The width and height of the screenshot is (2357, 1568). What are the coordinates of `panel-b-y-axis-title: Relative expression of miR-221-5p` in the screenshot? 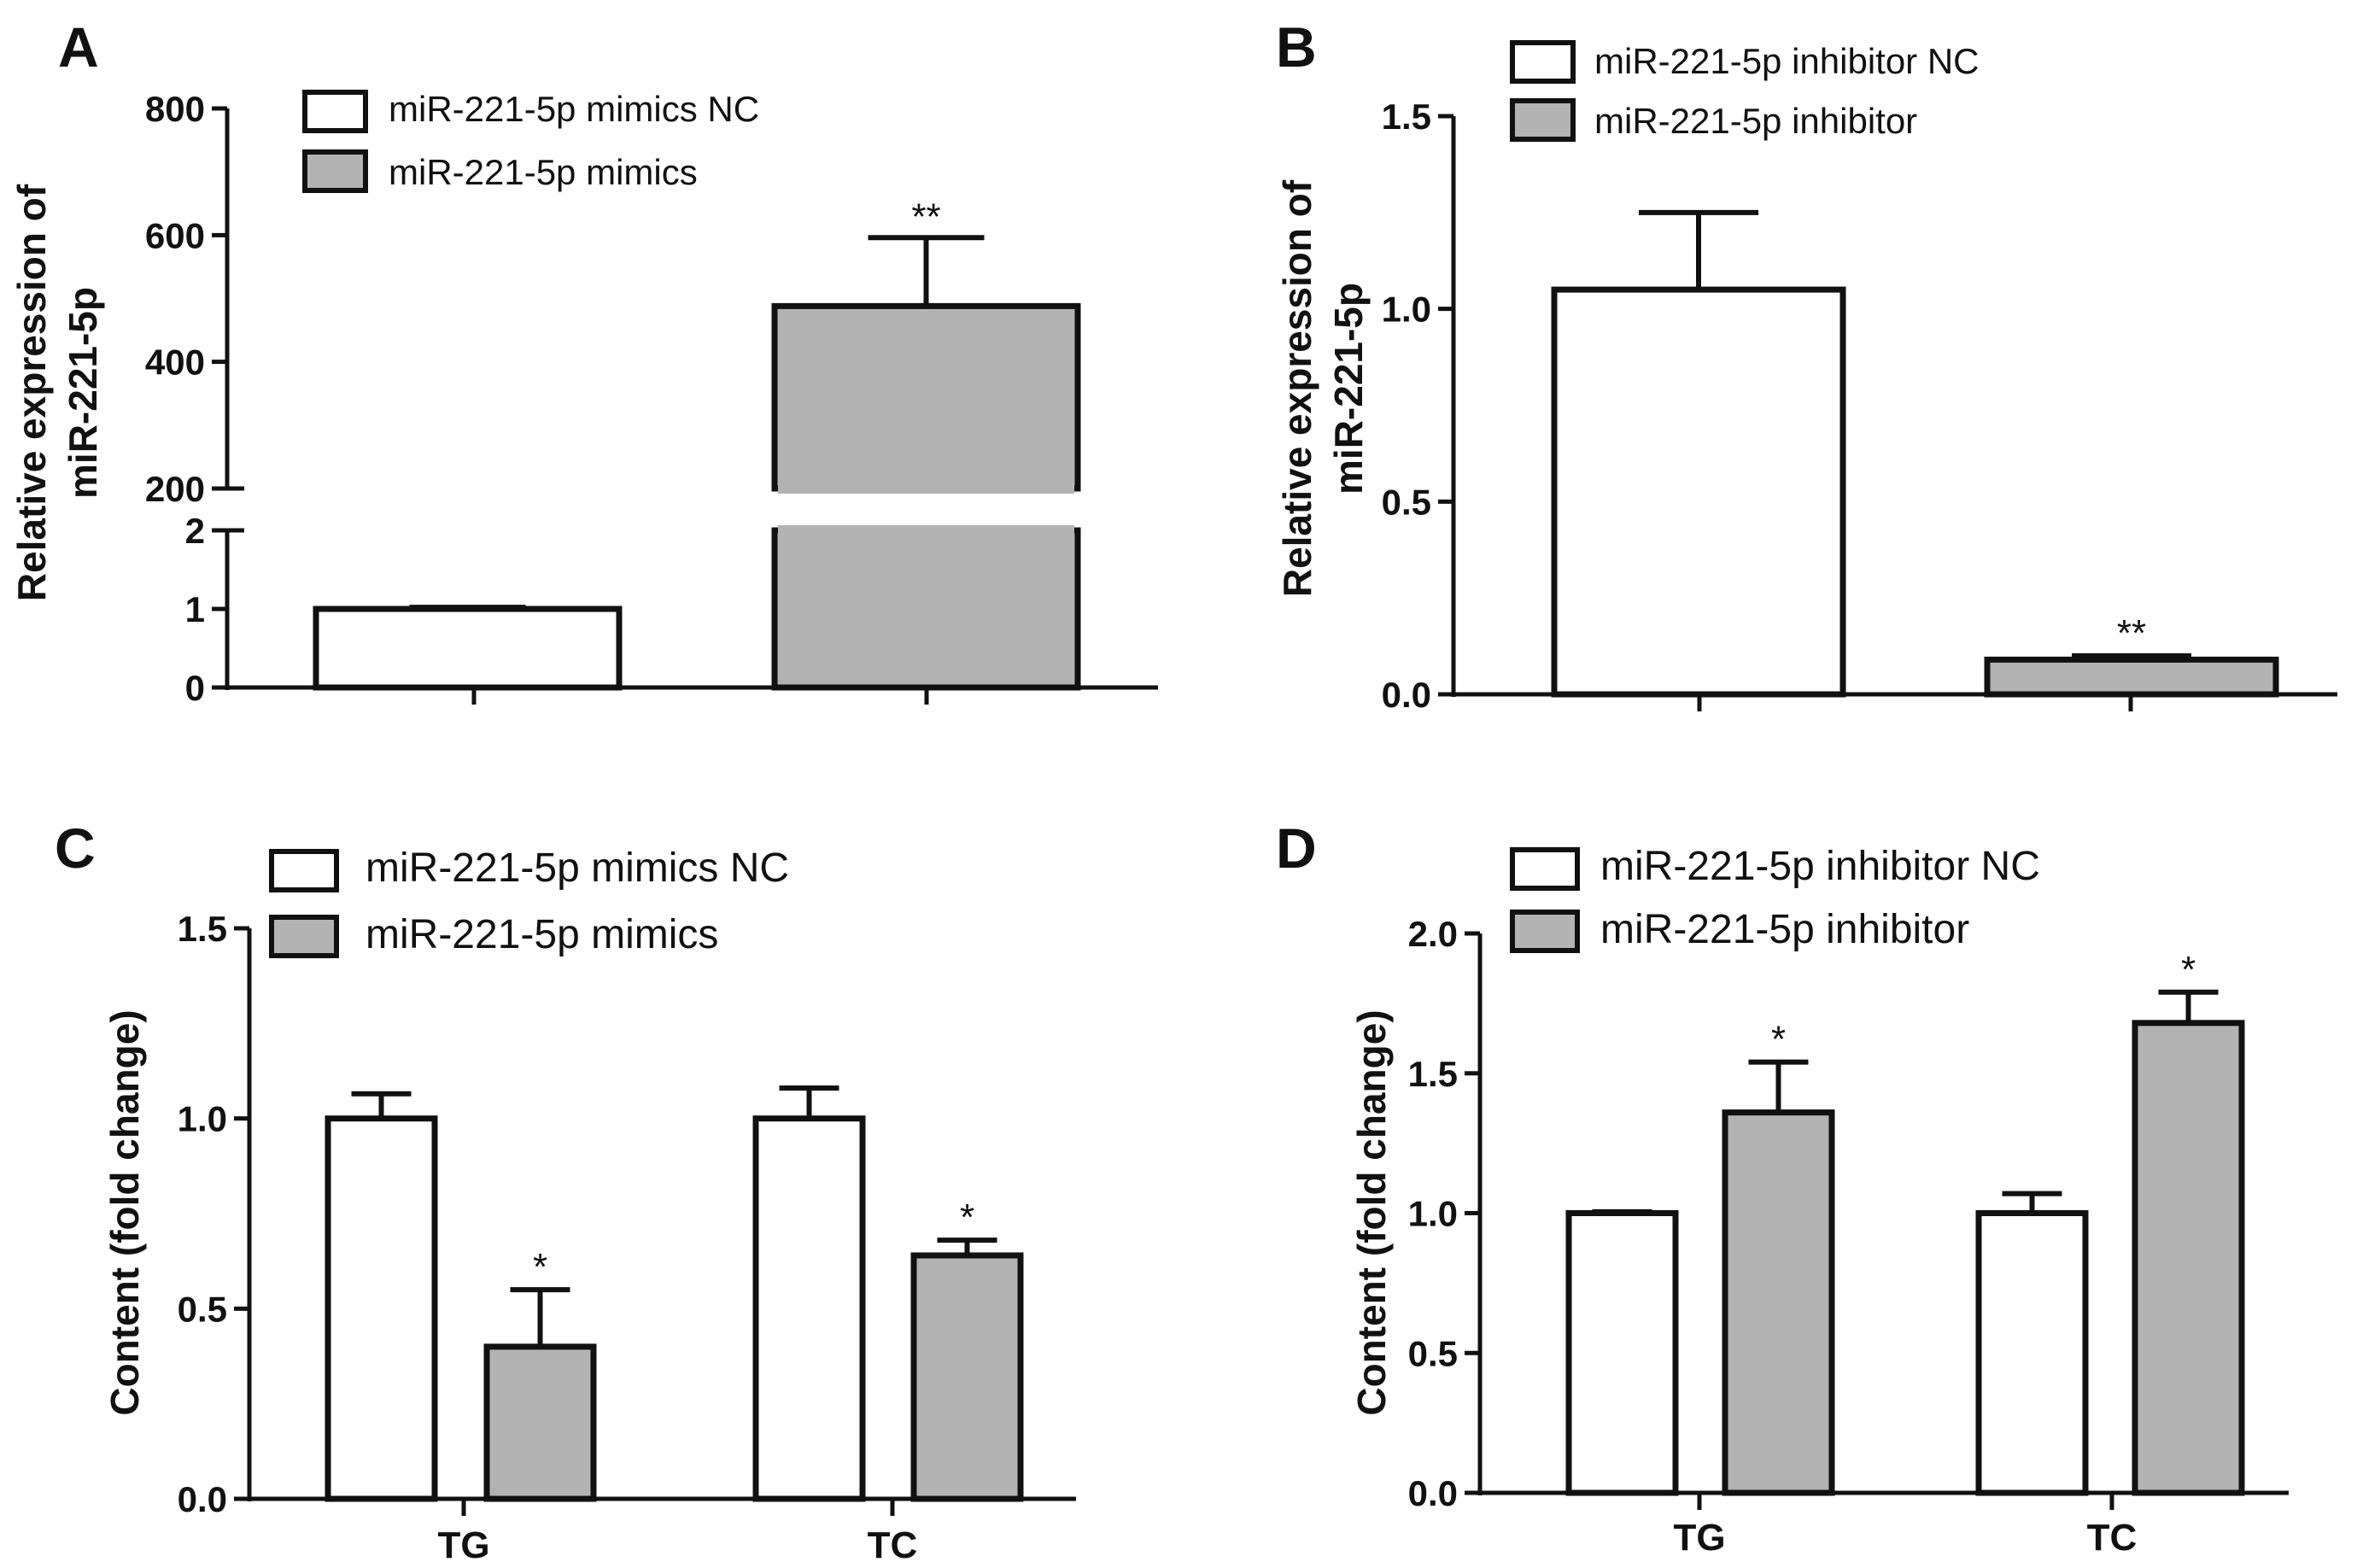 It's located at (1323, 388).